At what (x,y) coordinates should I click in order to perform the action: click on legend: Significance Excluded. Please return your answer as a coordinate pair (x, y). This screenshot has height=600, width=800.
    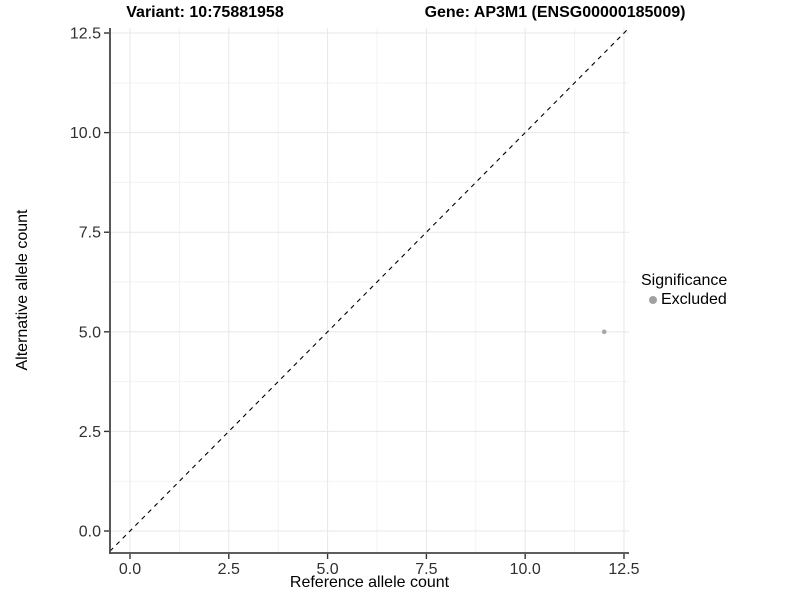
    Looking at the image, I should click on (684, 290).